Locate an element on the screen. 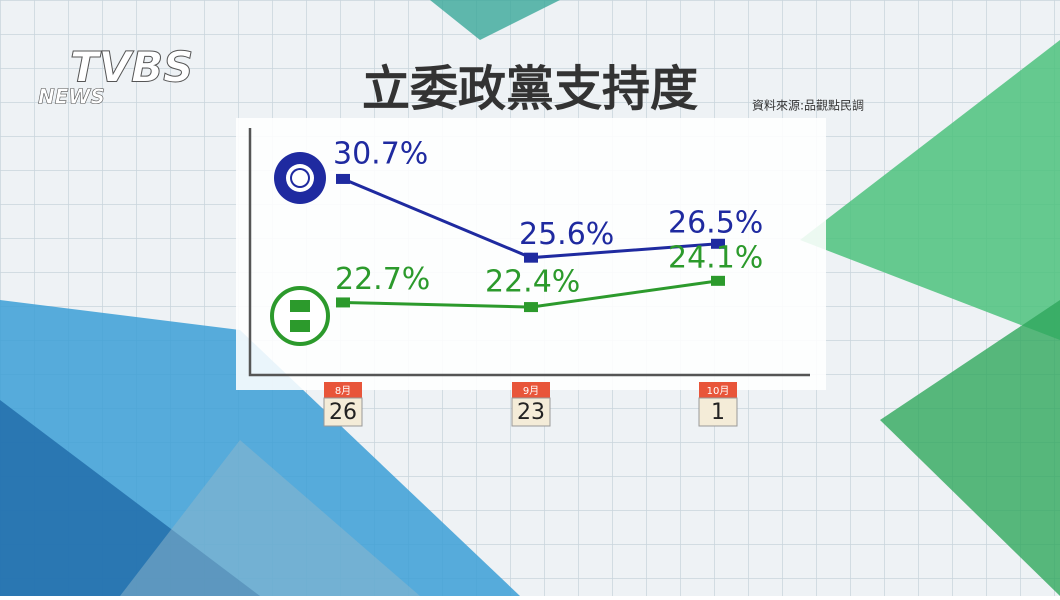 The height and width of the screenshot is (600, 1060). x-tick-day: 23 is located at coordinates (531, 412).